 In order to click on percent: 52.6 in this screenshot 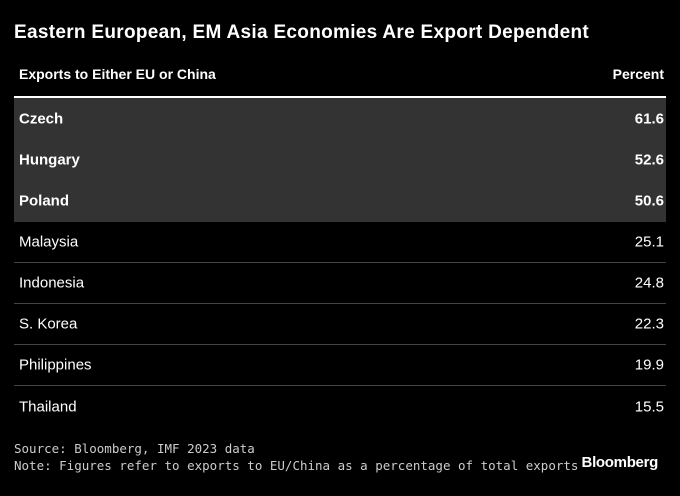, I will do `click(649, 160)`.